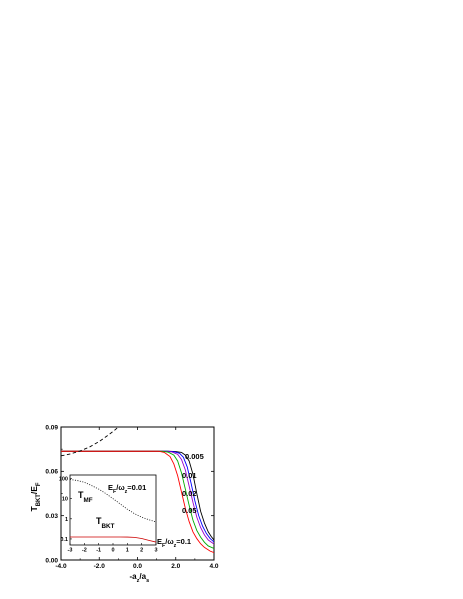 The image size is (463, 599). Describe the element at coordinates (113, 539) in the screenshot. I see `inset-tbkt-line` at that location.